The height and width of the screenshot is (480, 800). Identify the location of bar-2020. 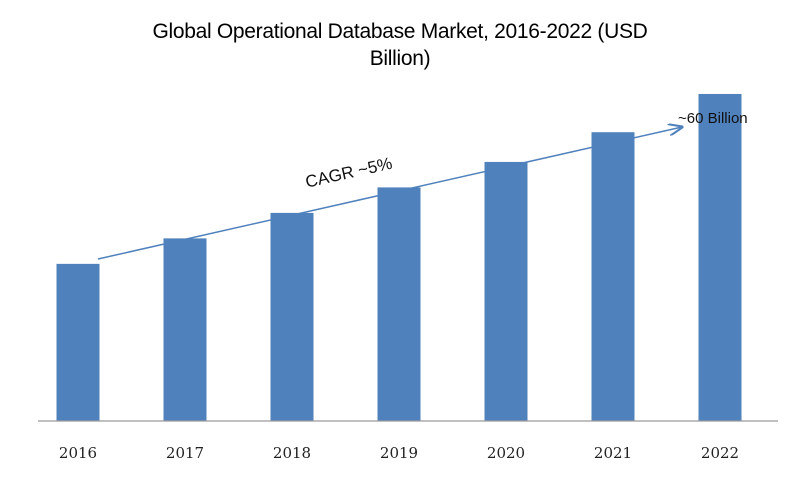
(506, 291).